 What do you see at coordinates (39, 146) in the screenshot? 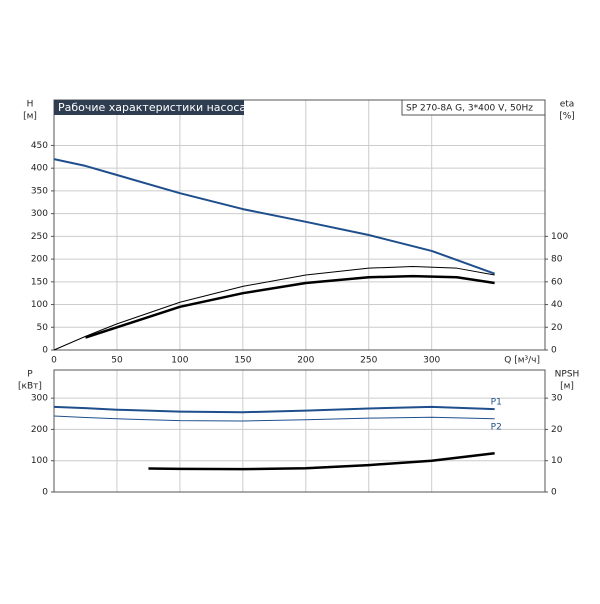
I see `y-tick-label: 450` at bounding box center [39, 146].